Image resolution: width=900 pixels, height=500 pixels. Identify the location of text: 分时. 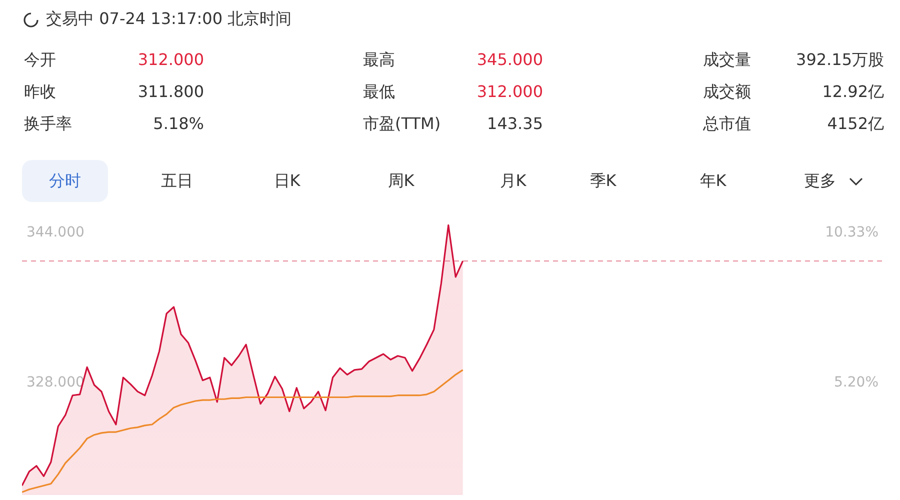
(65, 181).